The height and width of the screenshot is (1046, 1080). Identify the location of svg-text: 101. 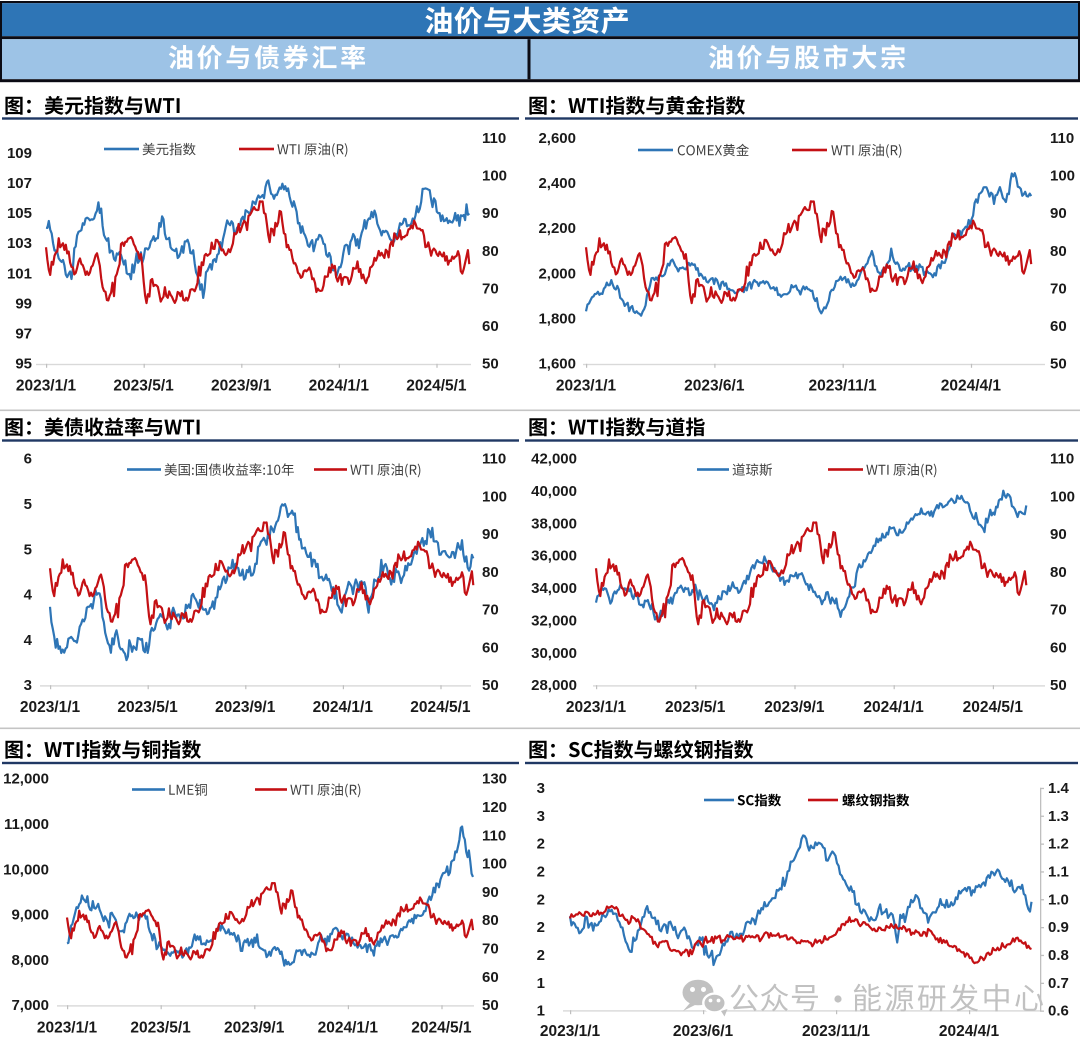
(19, 273).